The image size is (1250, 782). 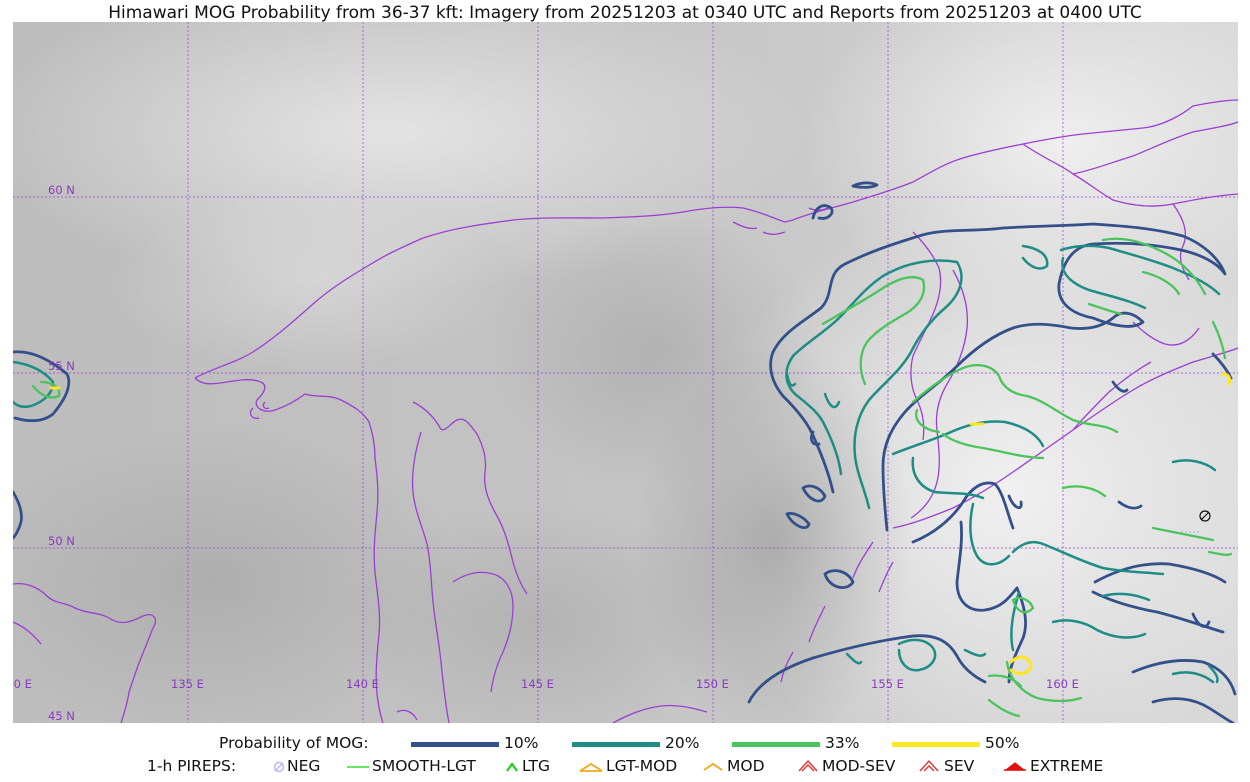 I want to click on pirep-label-smooth-lgt: SMOOTH-LGT, so click(x=424, y=766).